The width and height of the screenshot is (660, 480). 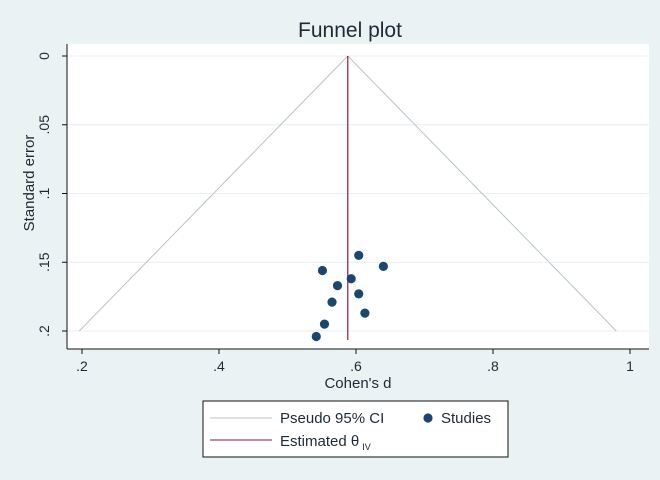 What do you see at coordinates (493, 366) in the screenshot?
I see `x-tick-label: .8` at bounding box center [493, 366].